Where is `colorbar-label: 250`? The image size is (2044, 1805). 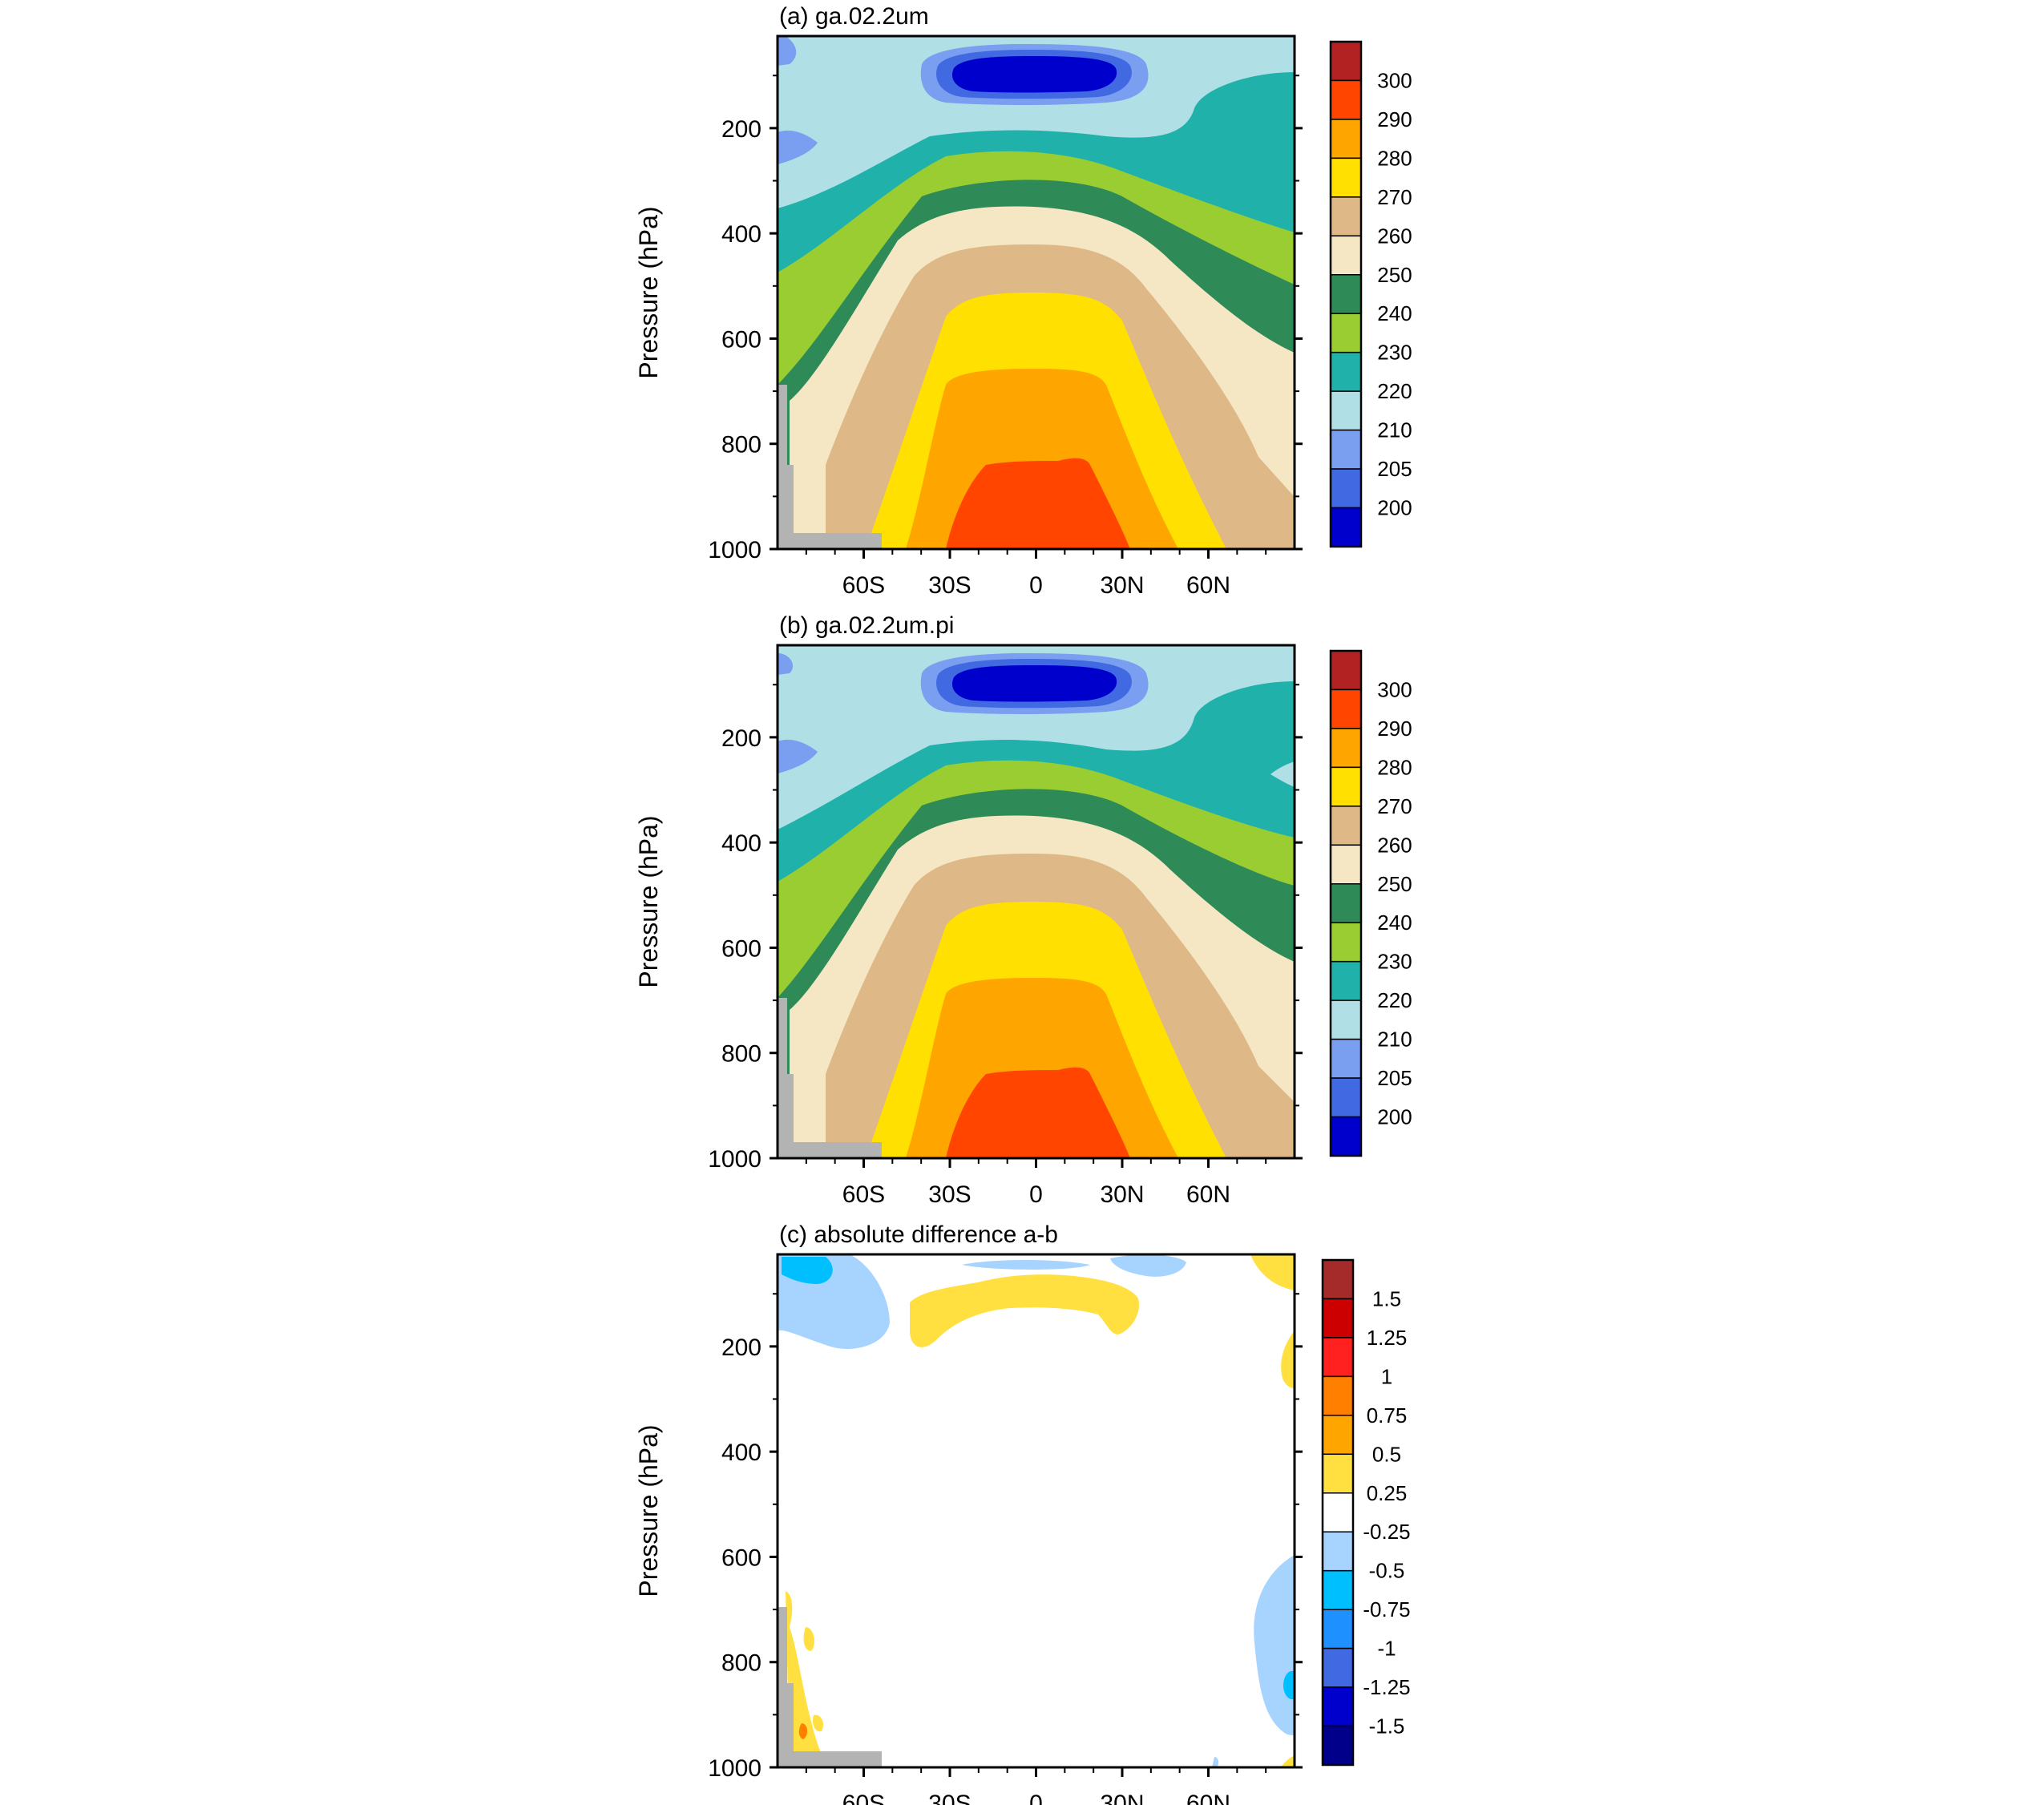
colorbar-label: 250 is located at coordinates (1394, 884).